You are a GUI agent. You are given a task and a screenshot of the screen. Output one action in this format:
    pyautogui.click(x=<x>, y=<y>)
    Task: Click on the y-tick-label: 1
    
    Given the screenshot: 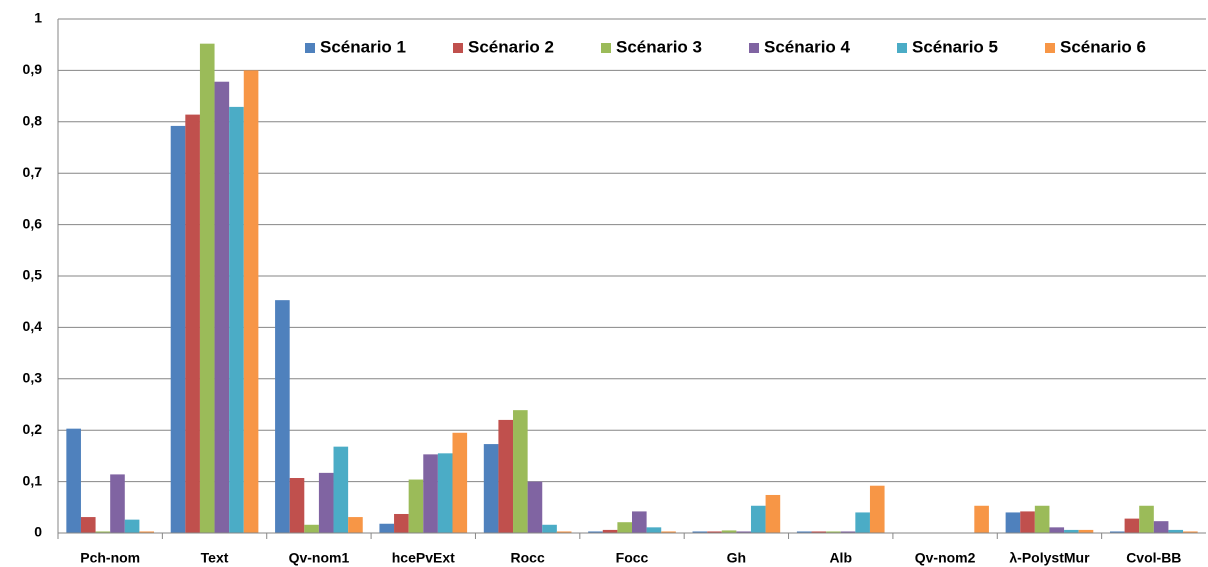 What is the action you would take?
    pyautogui.click(x=38, y=18)
    